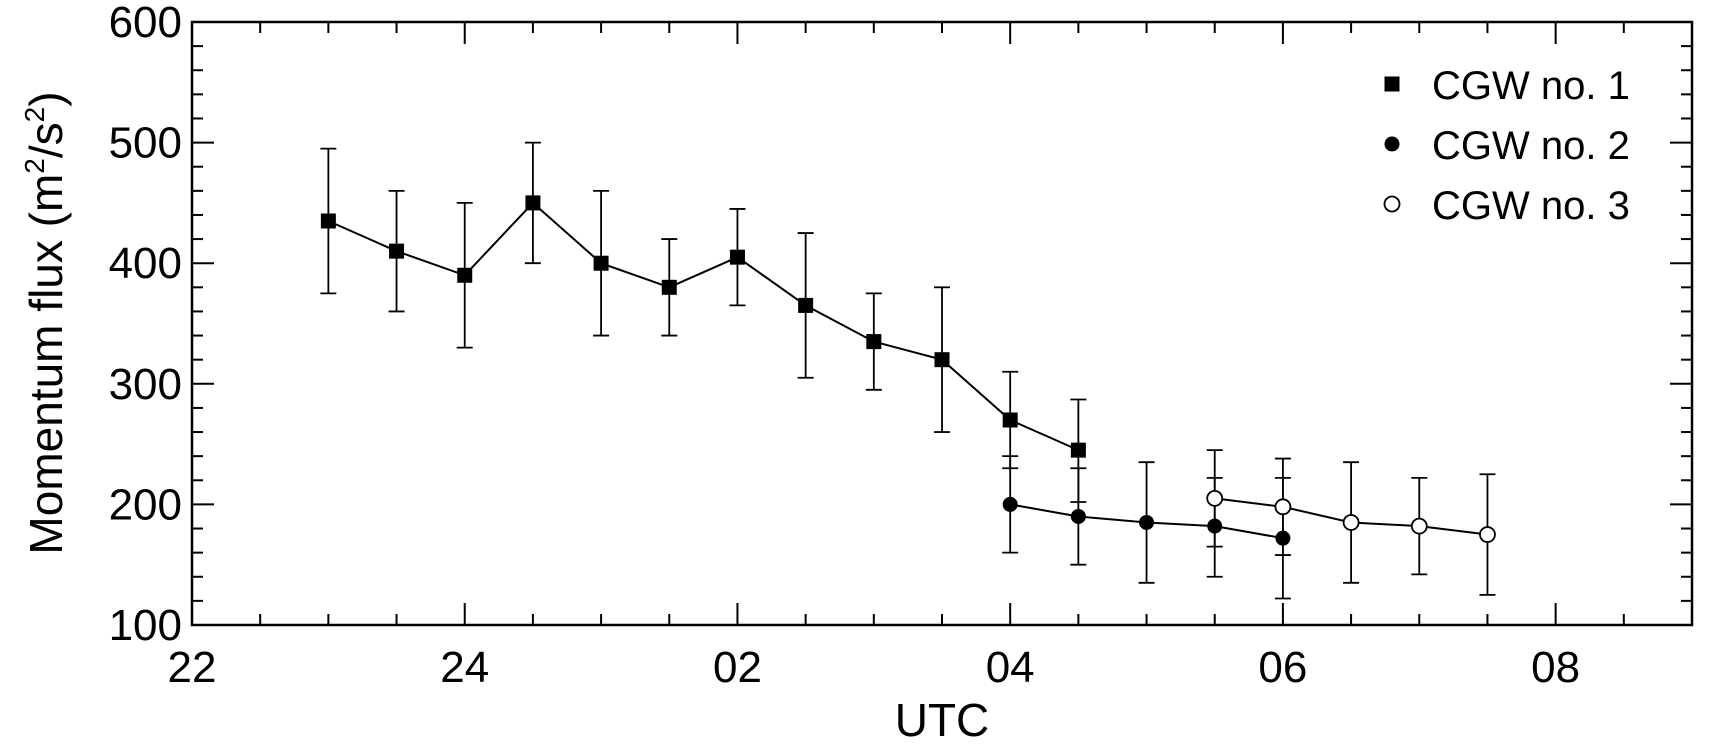 This screenshot has width=1722, height=754. Describe the element at coordinates (1531, 206) in the screenshot. I see `legend-label: CGW no. 3` at that location.